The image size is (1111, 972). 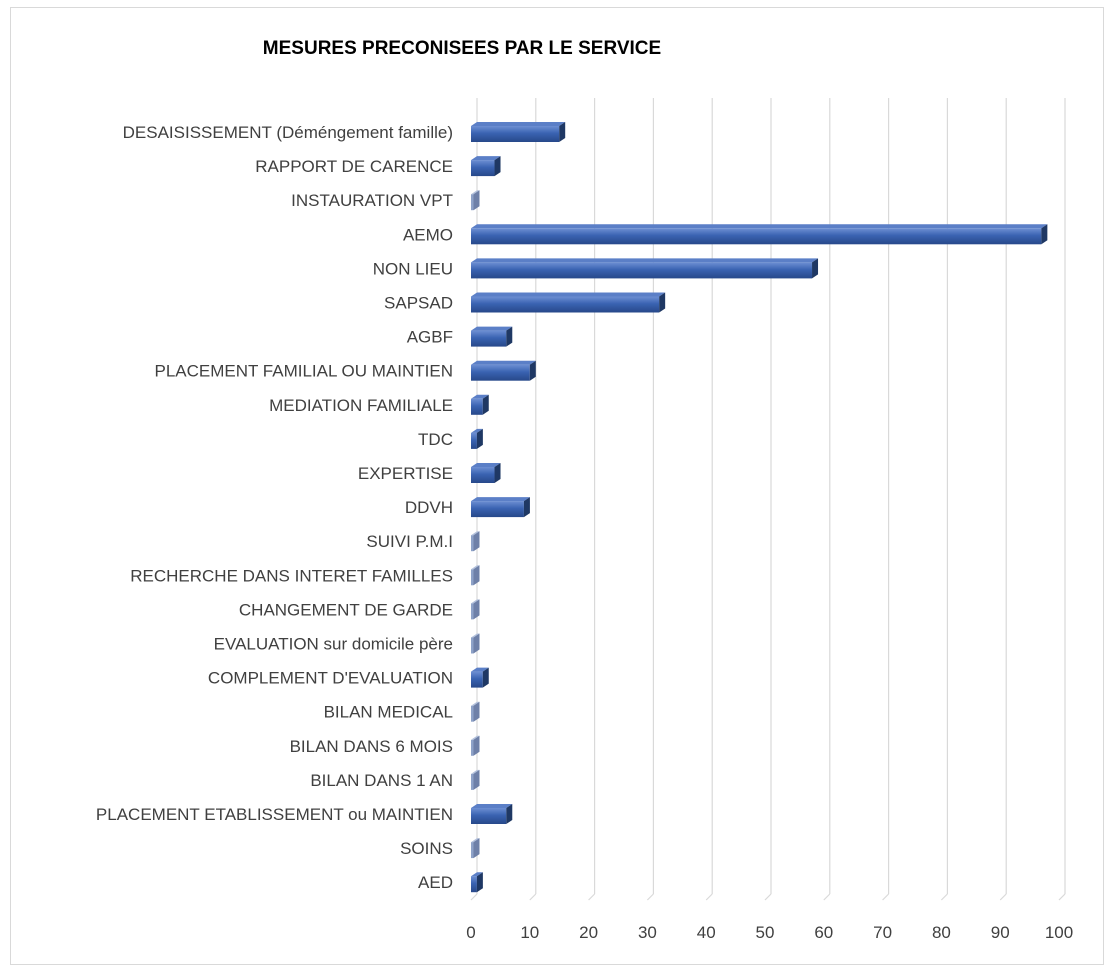 What do you see at coordinates (413, 268) in the screenshot?
I see `category-label: NON LIEU` at bounding box center [413, 268].